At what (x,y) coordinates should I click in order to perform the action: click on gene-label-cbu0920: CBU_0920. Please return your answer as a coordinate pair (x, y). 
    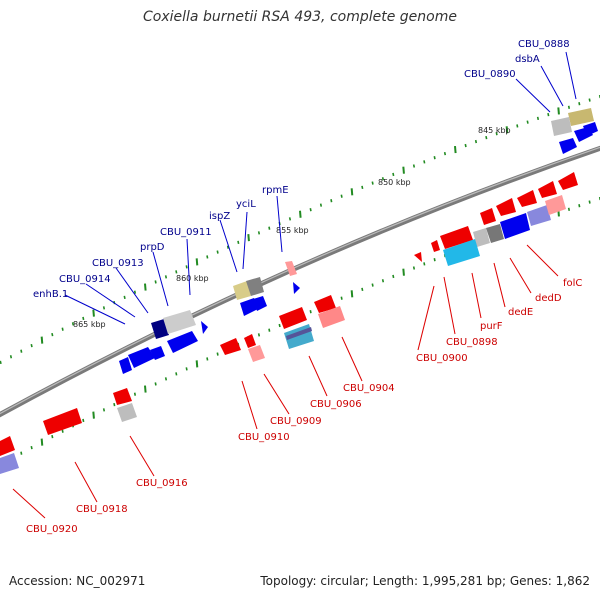
    Looking at the image, I should click on (52, 529).